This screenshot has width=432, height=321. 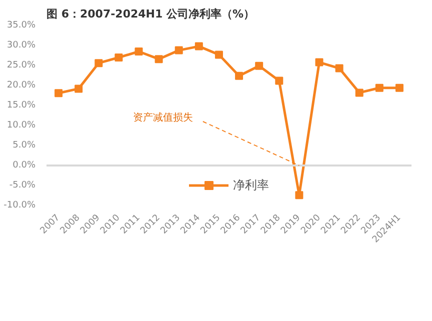 What do you see at coordinates (21, 85) in the screenshot?
I see `y-tick-label: 20.0%` at bounding box center [21, 85].